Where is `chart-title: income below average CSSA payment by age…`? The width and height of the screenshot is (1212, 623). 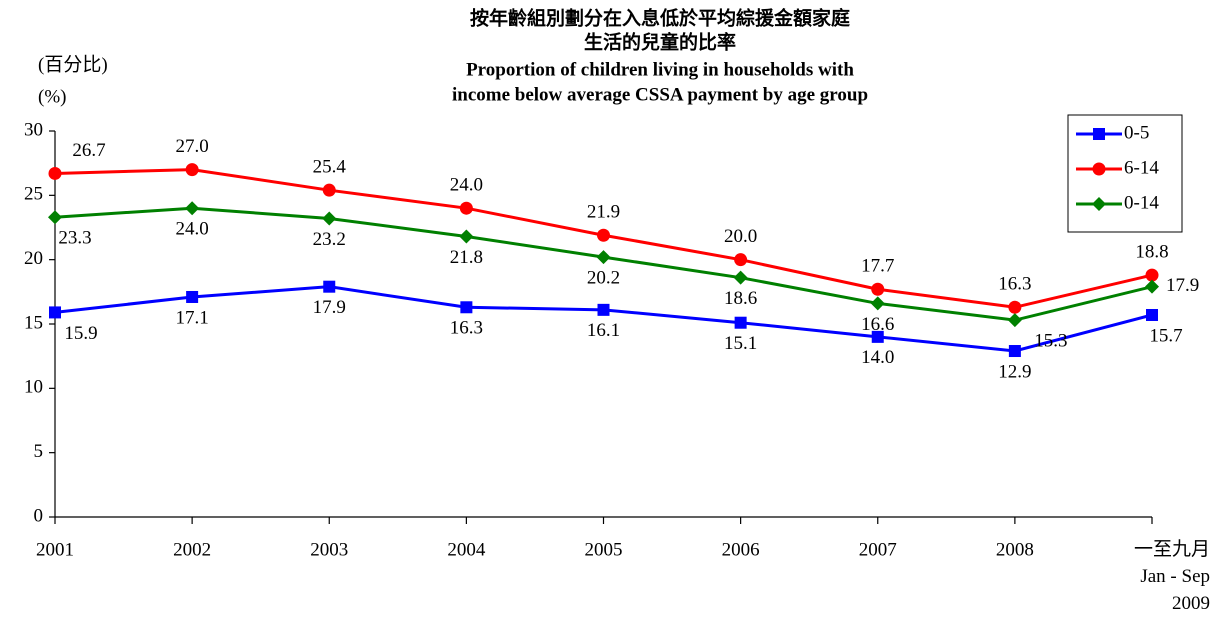
chart-title: income below average CSSA payment by age… is located at coordinates (660, 94).